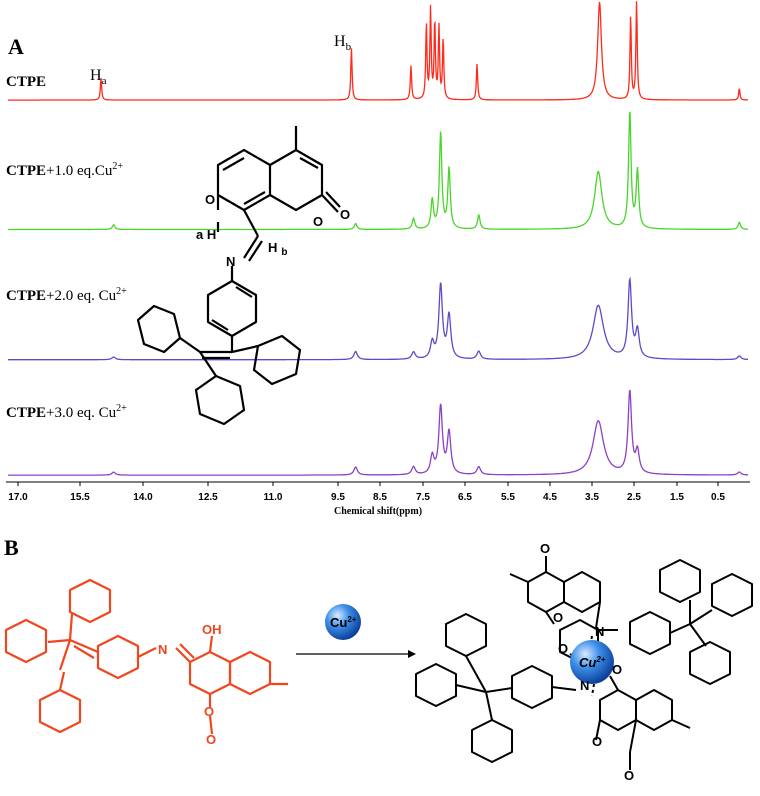 Image resolution: width=760 pixels, height=796 pixels. I want to click on reagent-cu-label: Cu2+, so click(343, 622).